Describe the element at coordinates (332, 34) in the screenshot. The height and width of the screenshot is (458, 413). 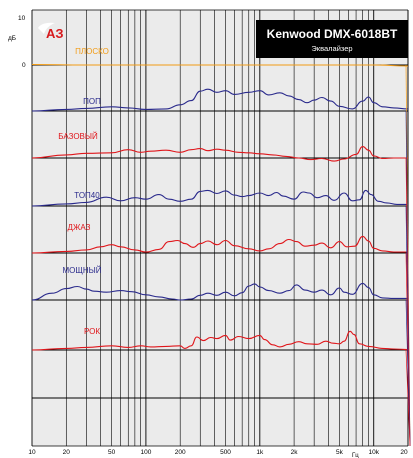
I see `header-title: Kenwood DMX-6018BT` at that location.